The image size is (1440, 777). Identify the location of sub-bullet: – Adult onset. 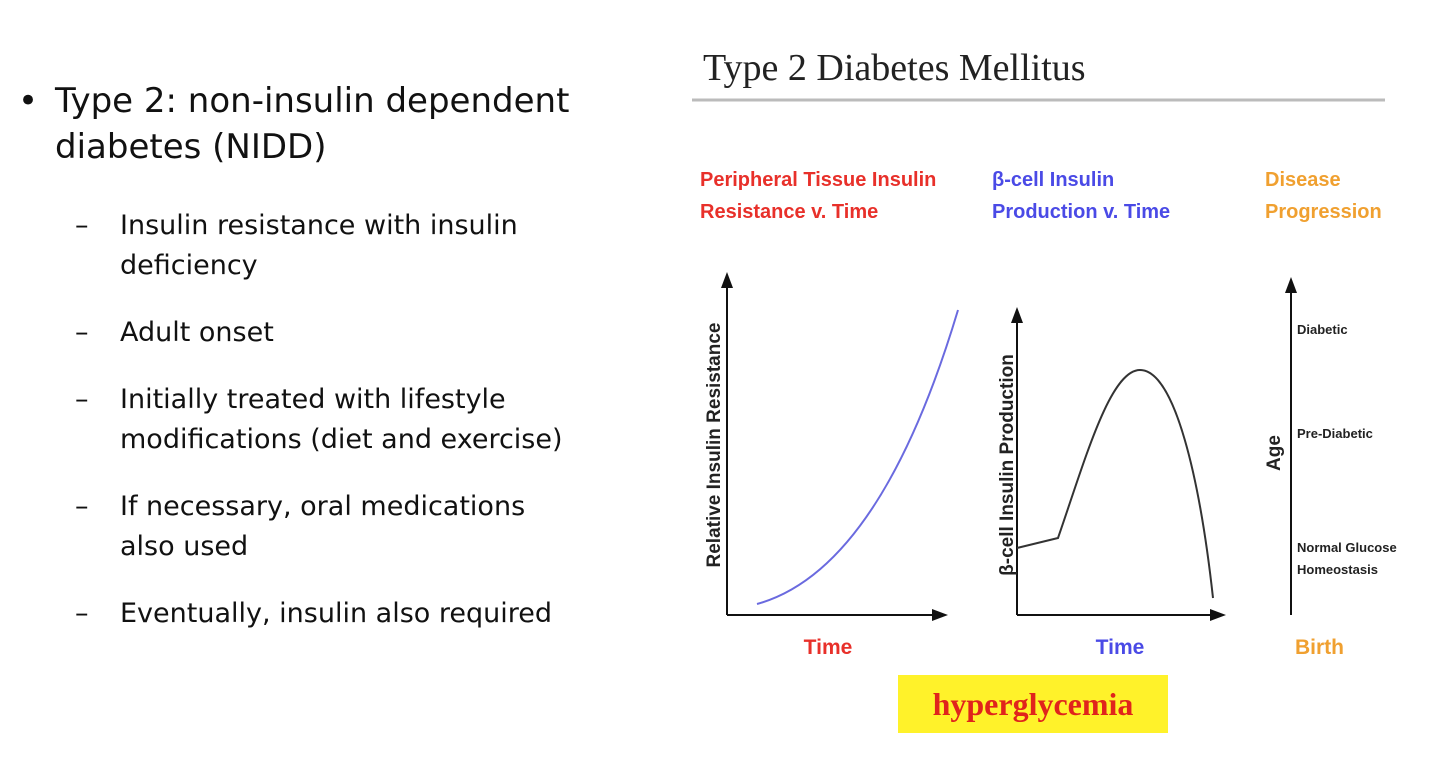
(335, 333).